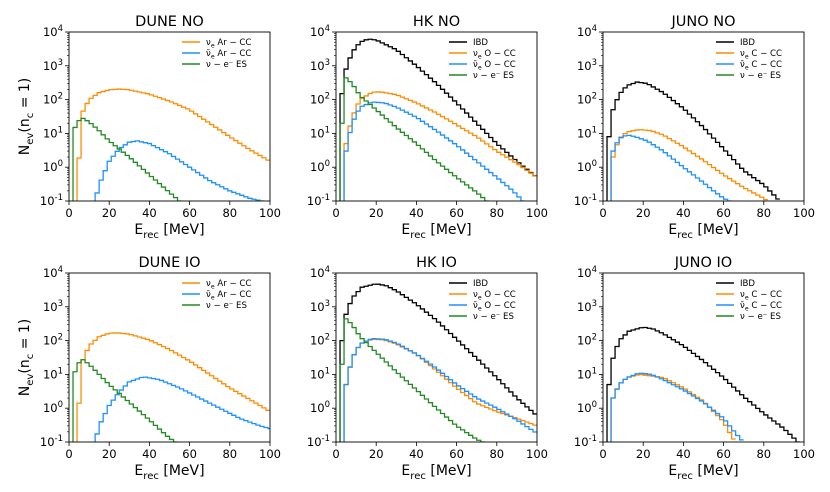 The image size is (830, 492). Describe the element at coordinates (761, 306) in the screenshot. I see `legend-entry-e-c-cc: ν̄e​ C − CC` at that location.